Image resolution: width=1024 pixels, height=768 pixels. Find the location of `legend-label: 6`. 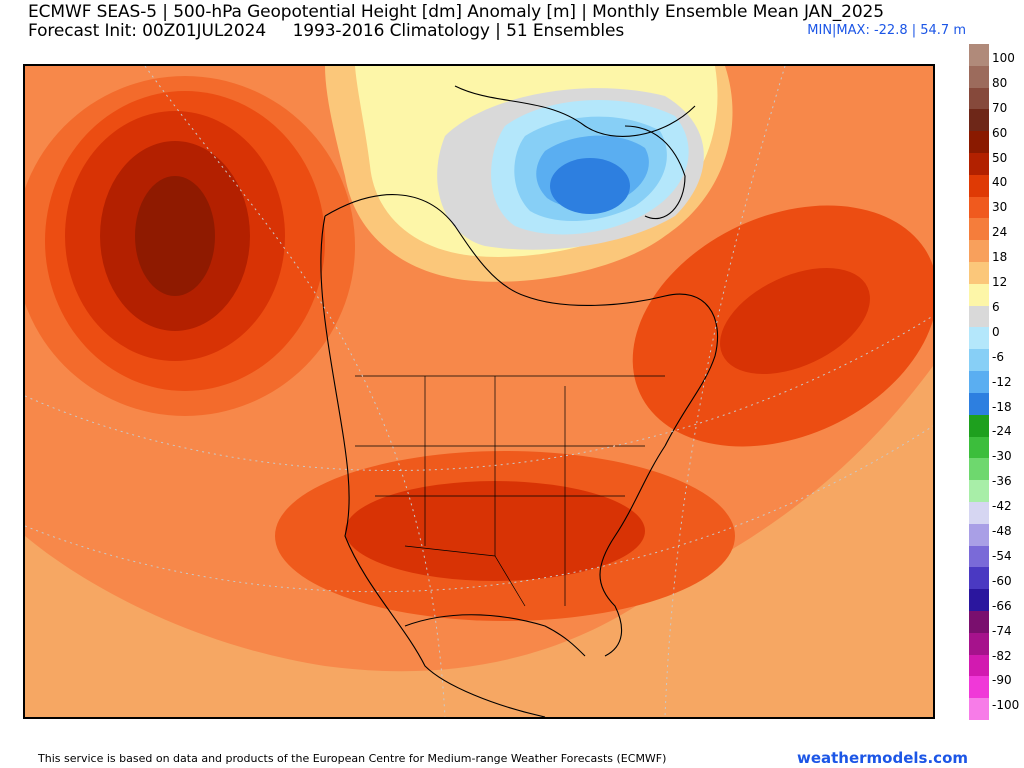

legend-label: 6 is located at coordinates (996, 306).